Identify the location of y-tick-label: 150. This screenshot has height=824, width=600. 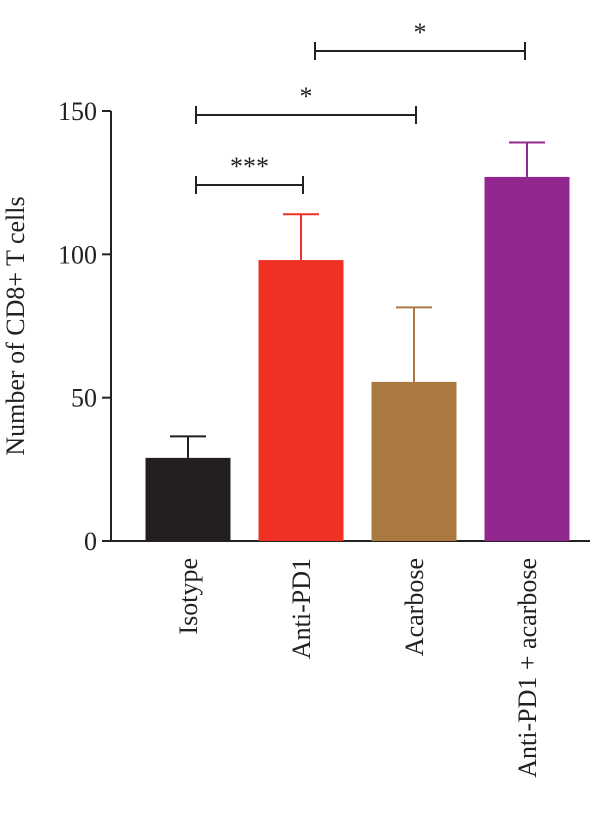
(77, 111).